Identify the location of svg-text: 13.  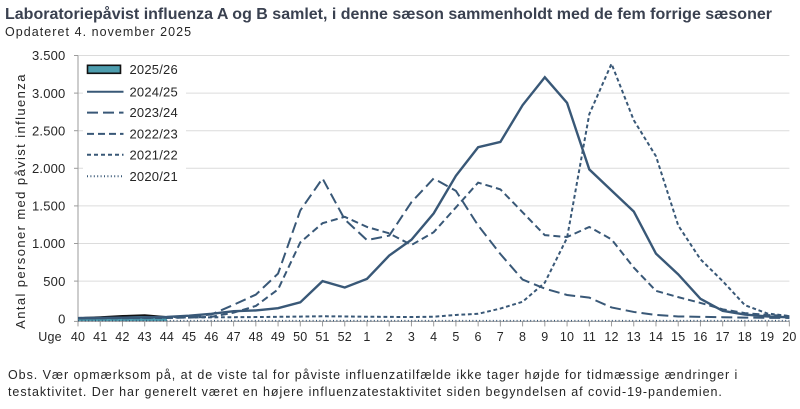
(634, 337).